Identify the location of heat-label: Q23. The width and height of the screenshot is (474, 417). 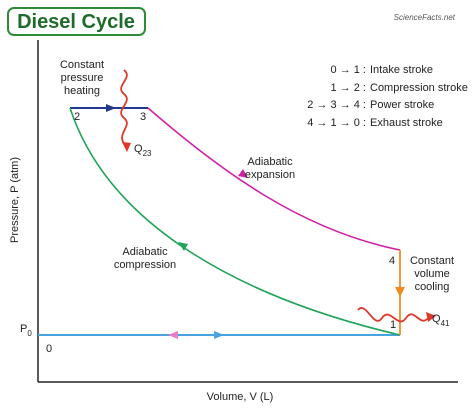
(143, 150).